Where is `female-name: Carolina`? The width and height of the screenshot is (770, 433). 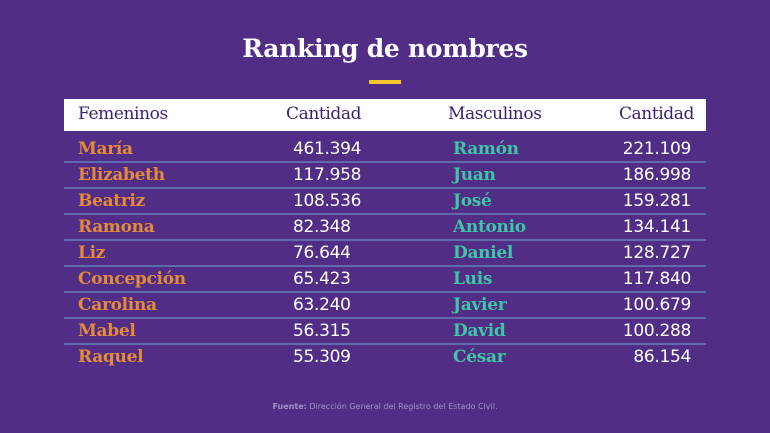 female-name: Carolina is located at coordinates (117, 305).